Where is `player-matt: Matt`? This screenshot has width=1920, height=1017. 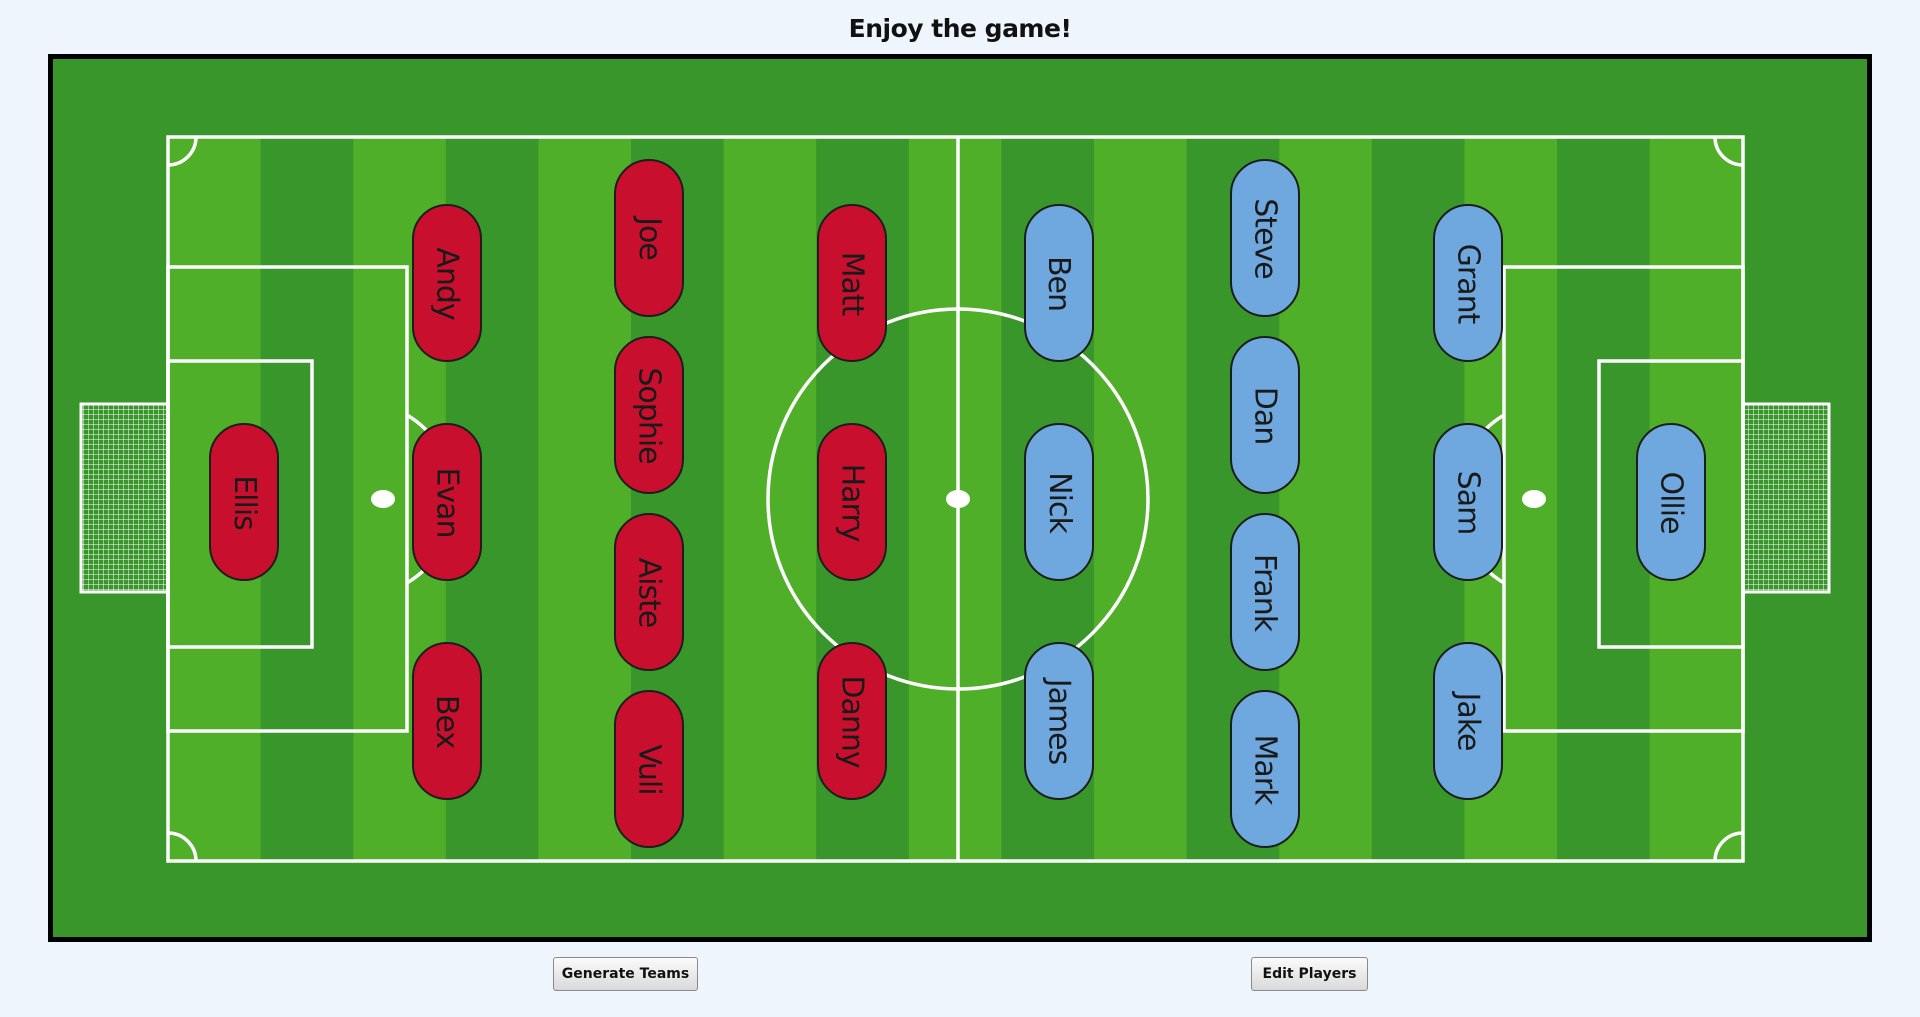 player-matt: Matt is located at coordinates (852, 283).